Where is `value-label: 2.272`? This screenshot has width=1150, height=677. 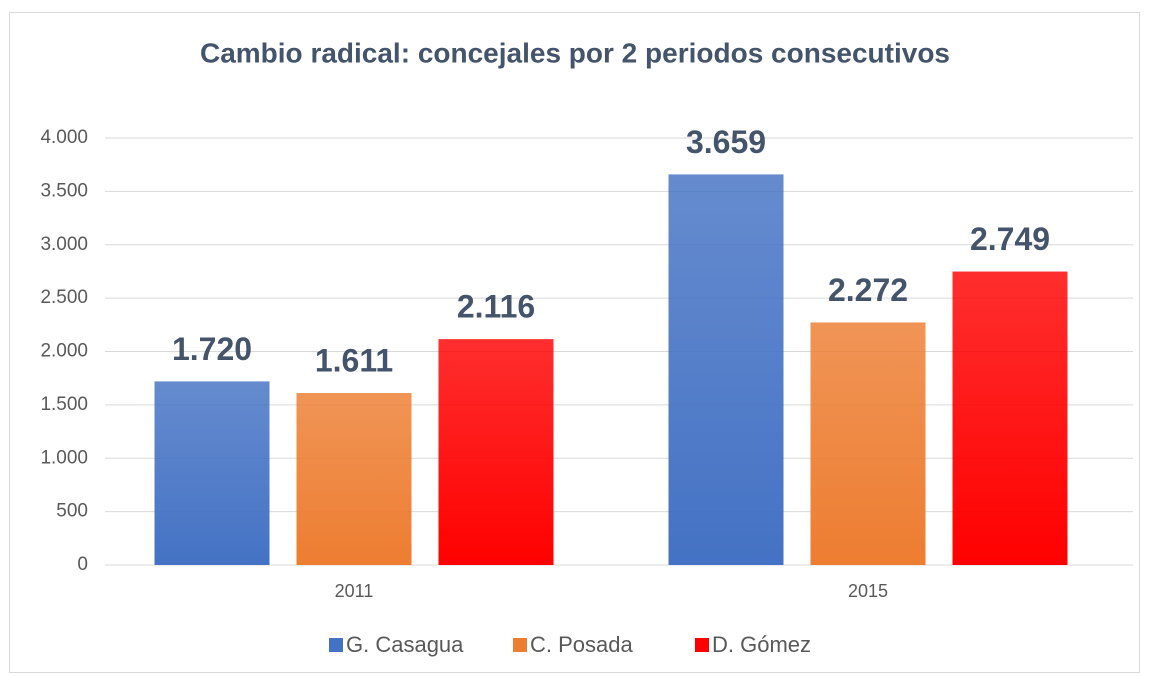 value-label: 2.272 is located at coordinates (868, 290).